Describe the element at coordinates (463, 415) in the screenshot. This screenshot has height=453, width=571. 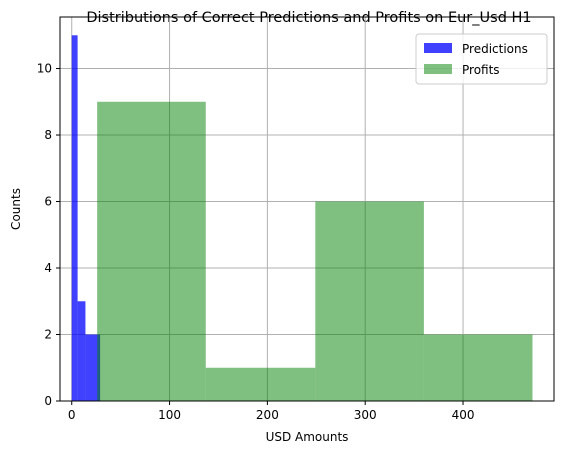
I see `x-tick-label: 400` at that location.